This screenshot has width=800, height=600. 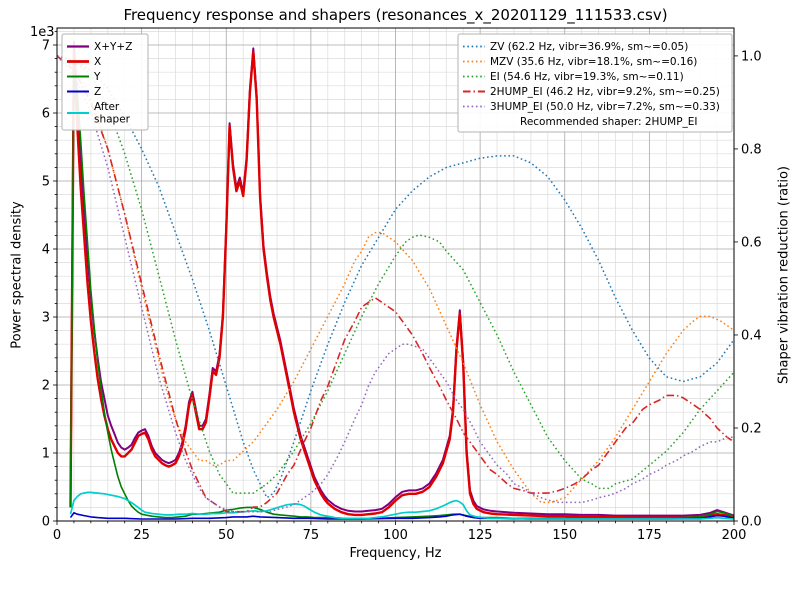 What do you see at coordinates (97, 62) in the screenshot?
I see `legend-label: X` at bounding box center [97, 62].